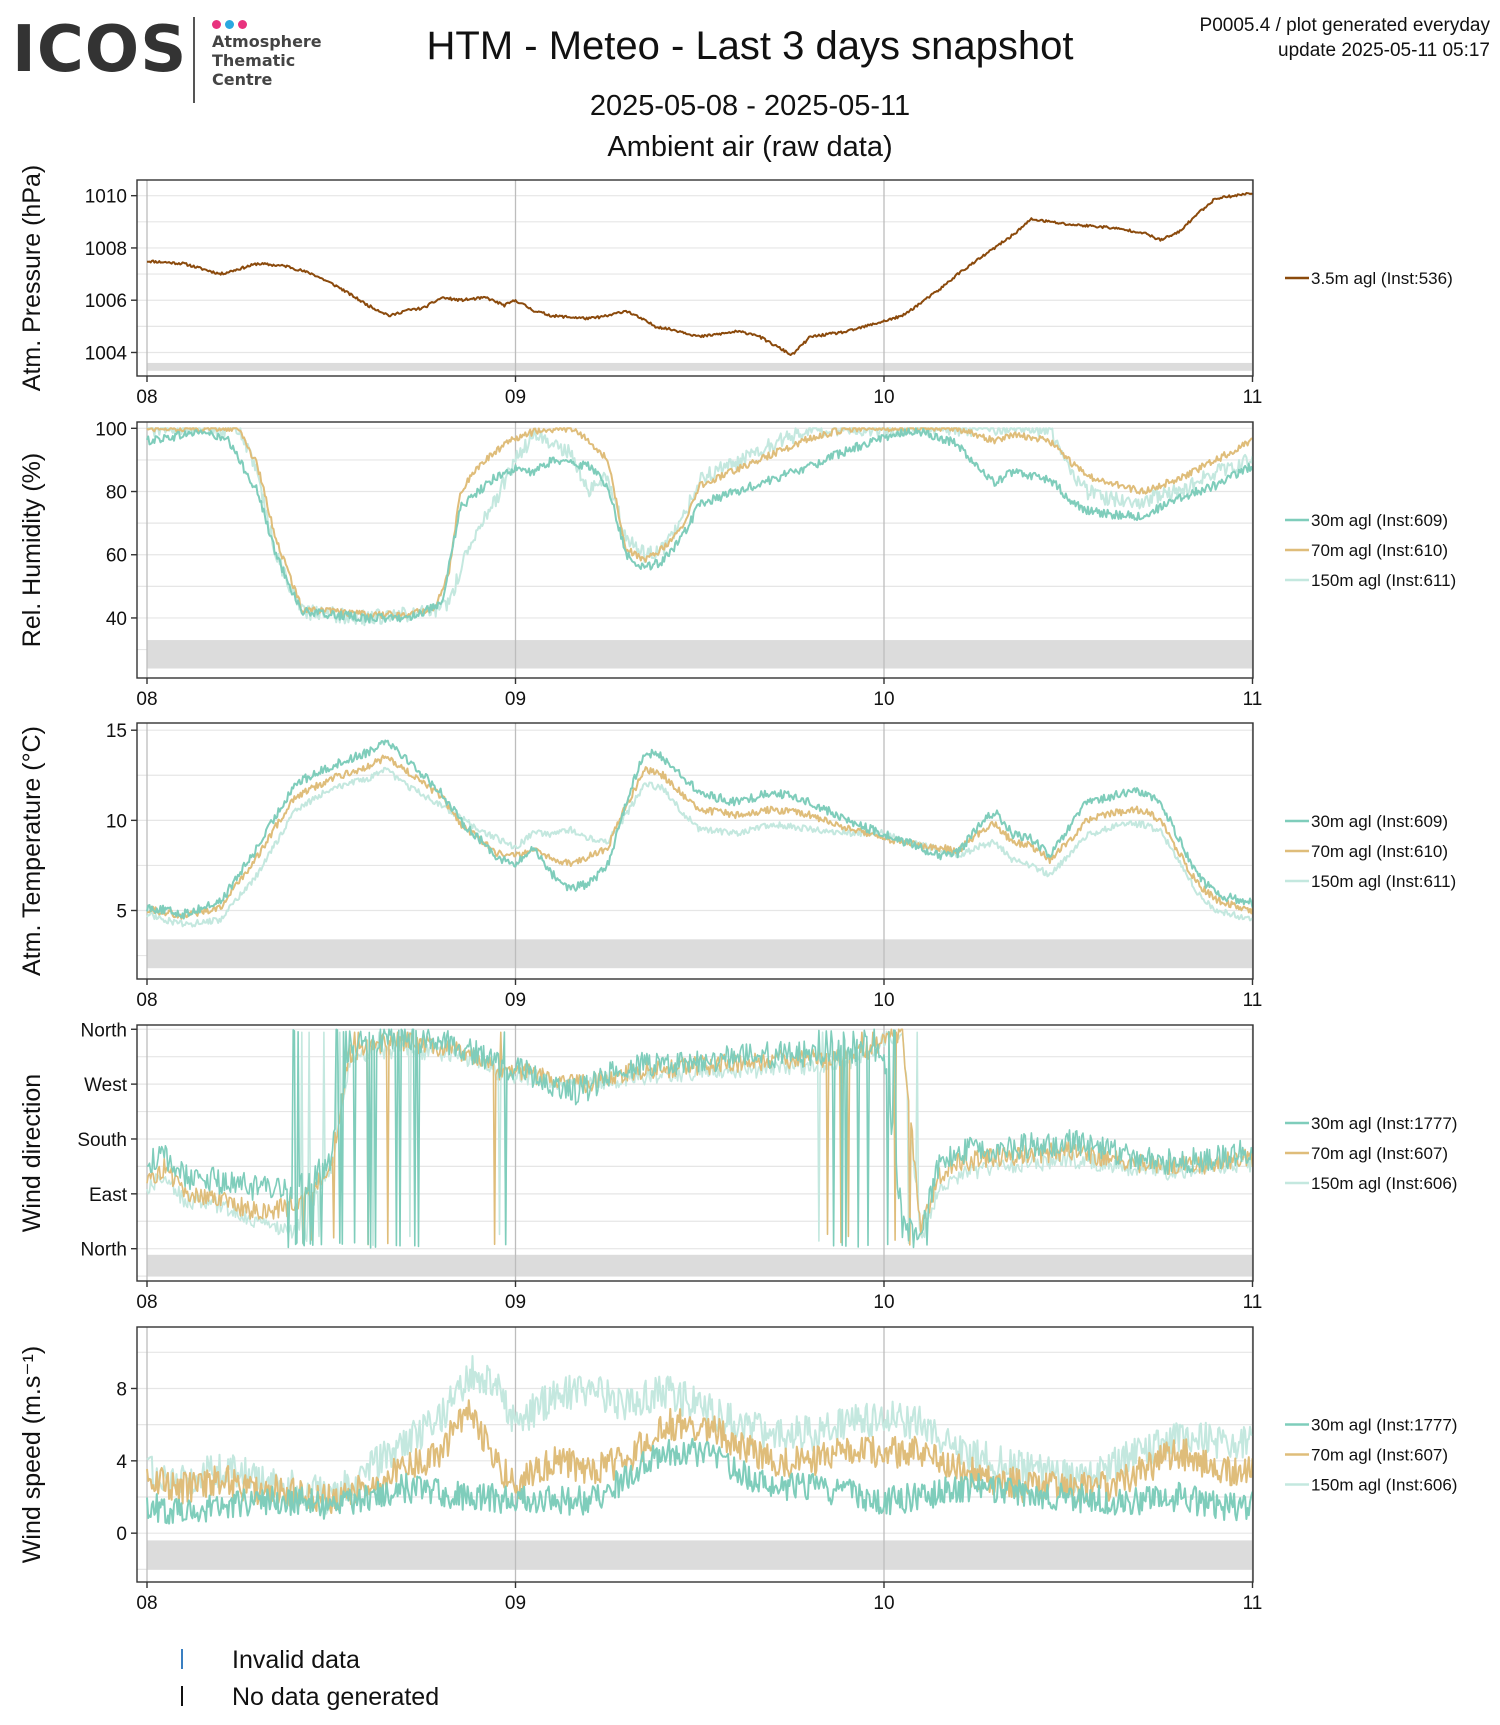  What do you see at coordinates (1382, 278) in the screenshot?
I see `legend-label: 3.5m agl (Inst:536)` at bounding box center [1382, 278].